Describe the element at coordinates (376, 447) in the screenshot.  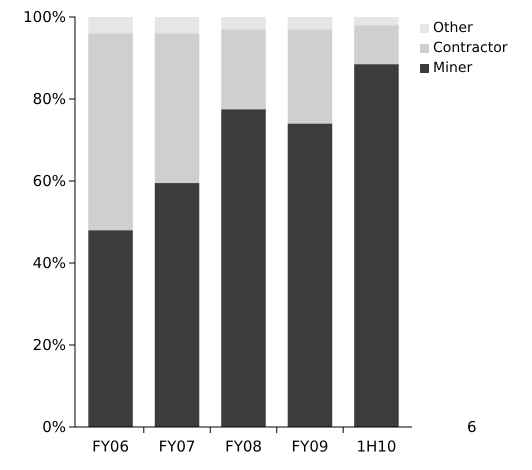
I see `x-tick-label: 1H10` at that location.